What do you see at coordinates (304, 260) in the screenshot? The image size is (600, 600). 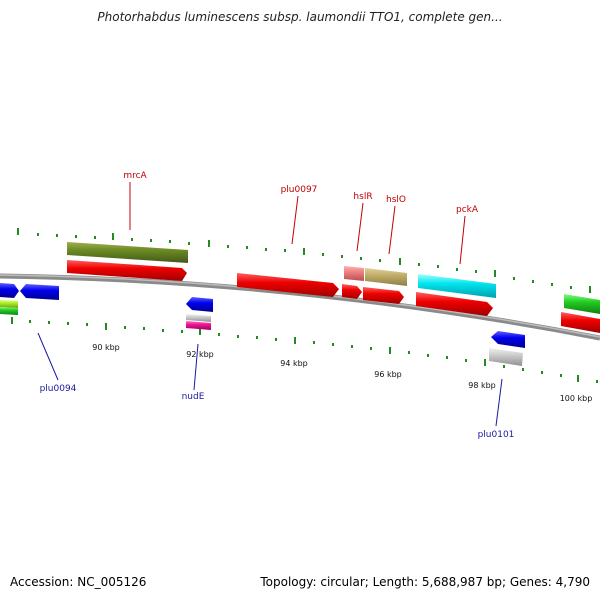 I see `outer-tick-ring` at bounding box center [304, 260].